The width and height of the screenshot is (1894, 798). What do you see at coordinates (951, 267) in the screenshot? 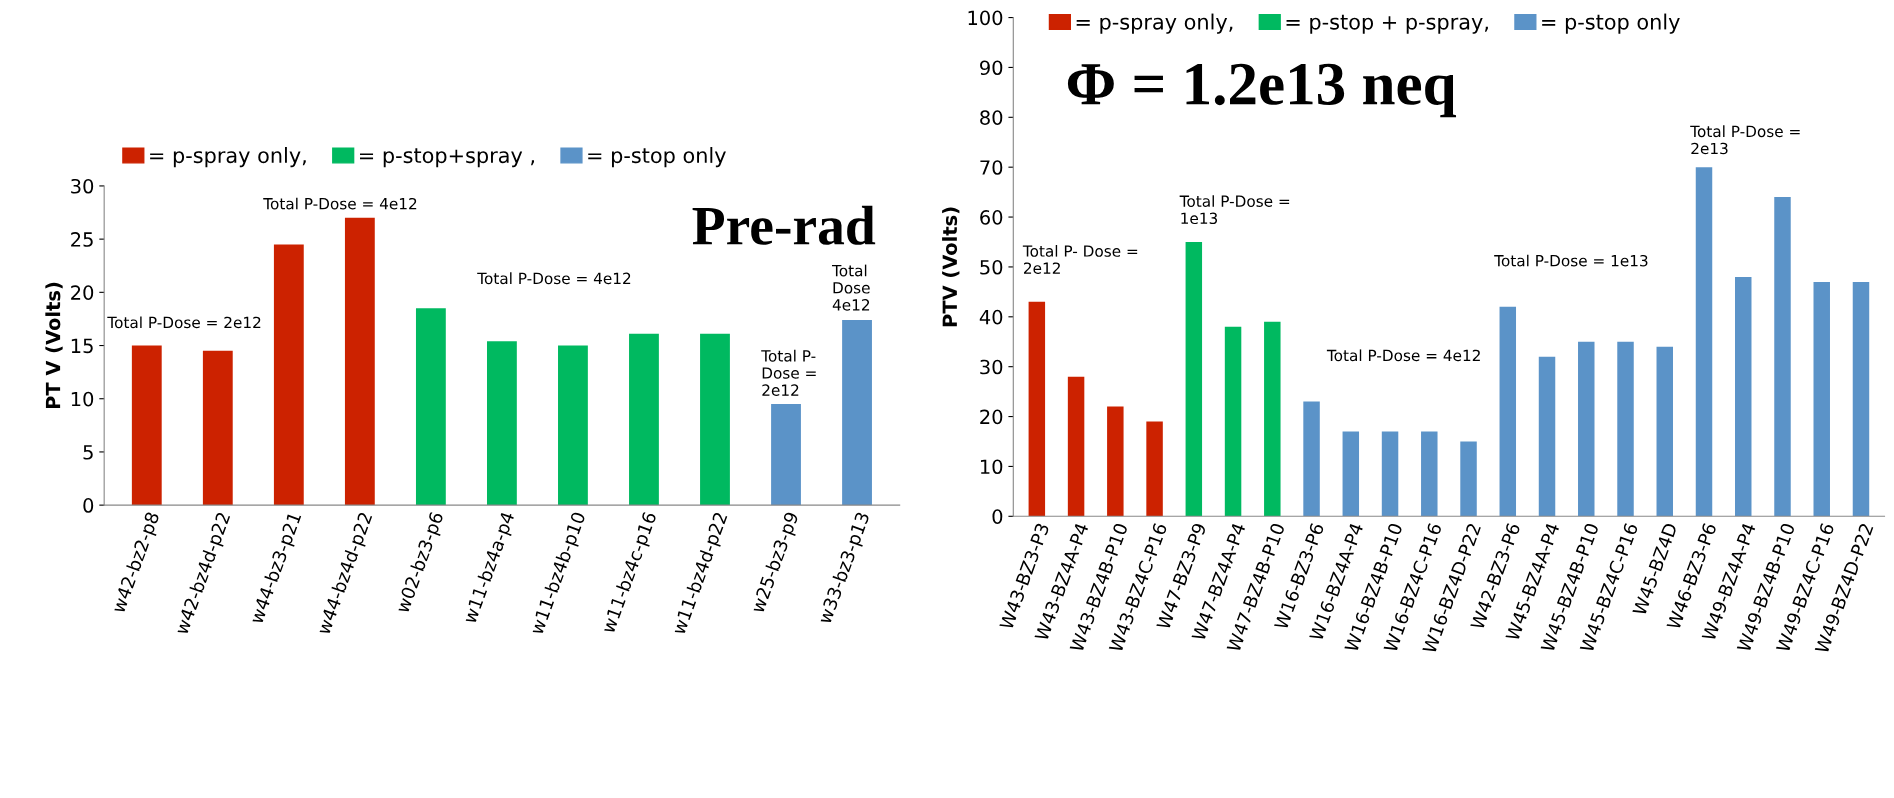
I see `y-axis-title: PTV (Volts)` at bounding box center [951, 267].